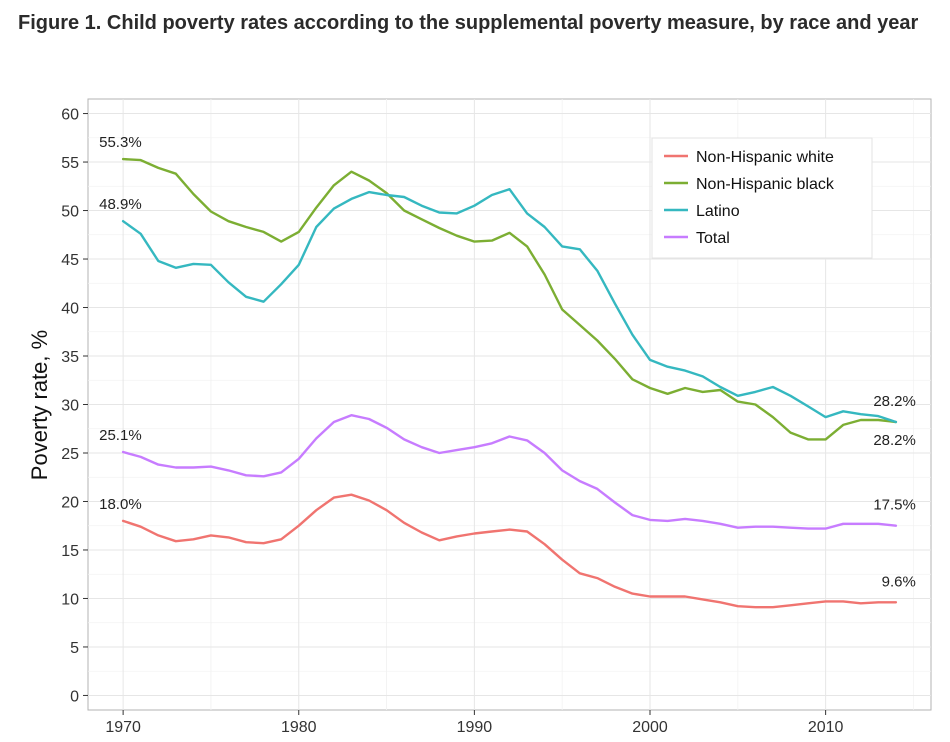 This screenshot has width=950, height=742. I want to click on y-axis-label: Poverty rate, %, so click(39, 405).